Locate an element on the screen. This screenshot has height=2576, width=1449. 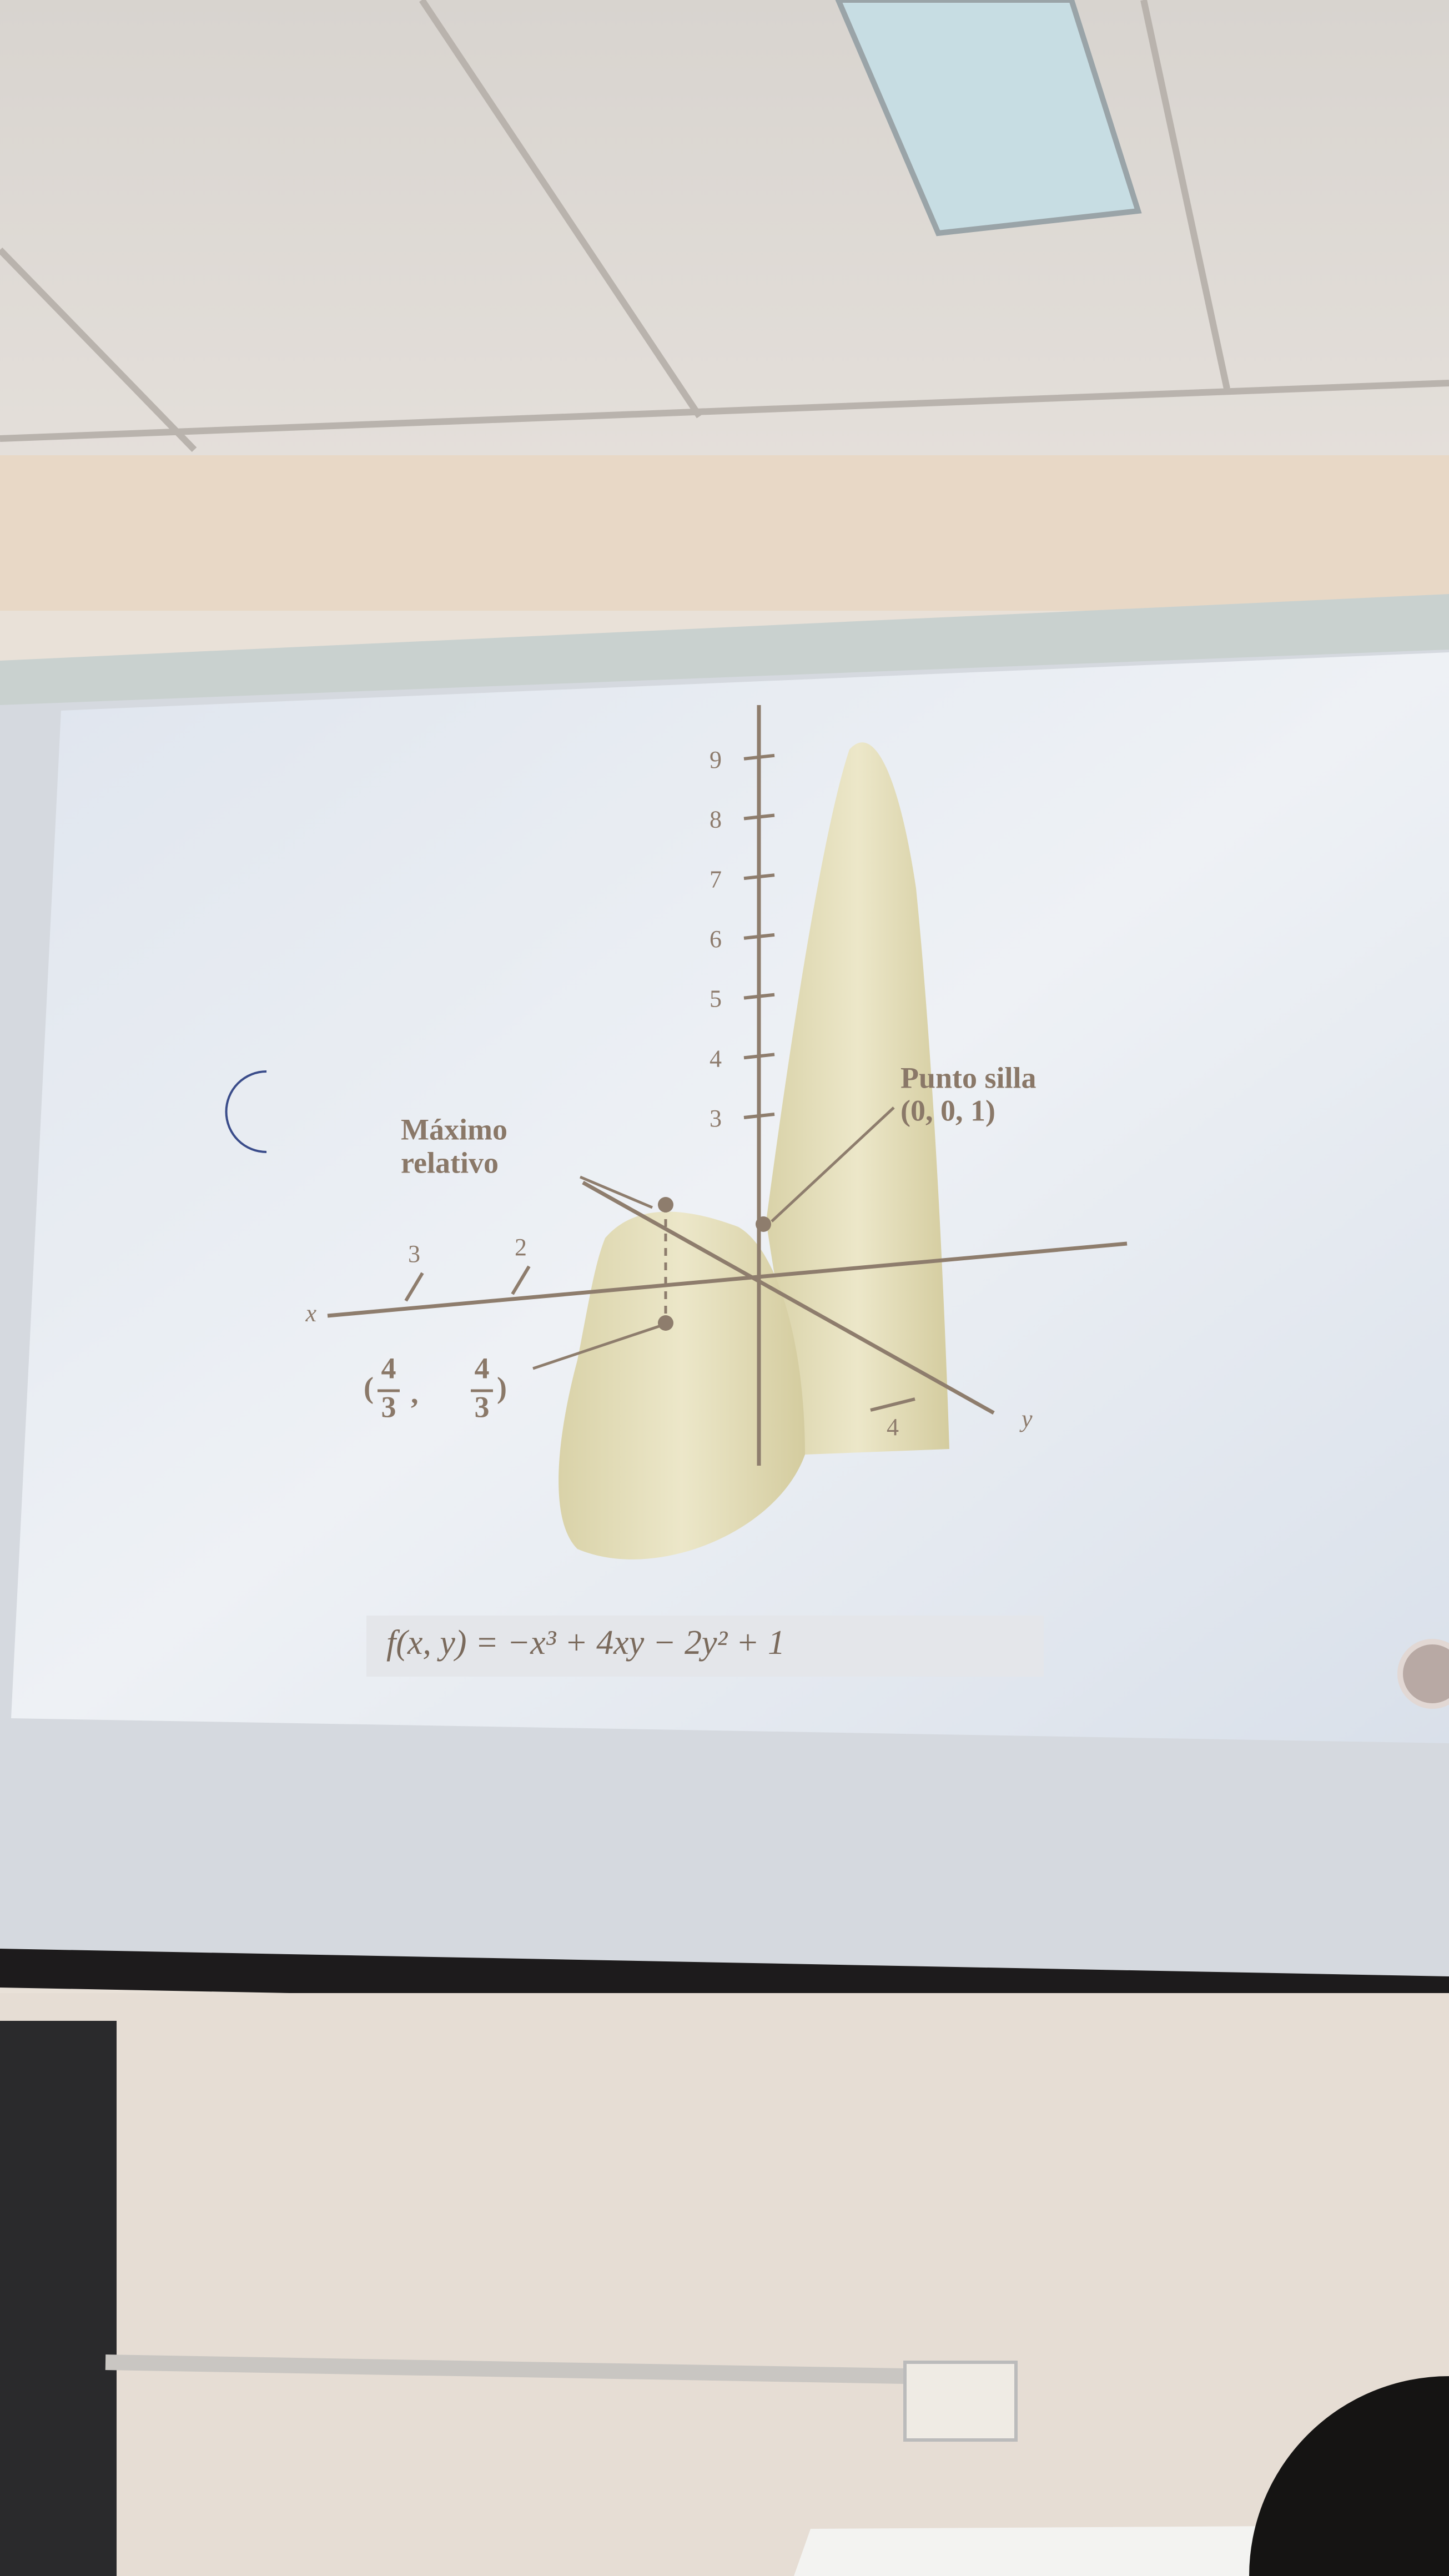
presenter-dot is located at coordinates (1423, 1674).